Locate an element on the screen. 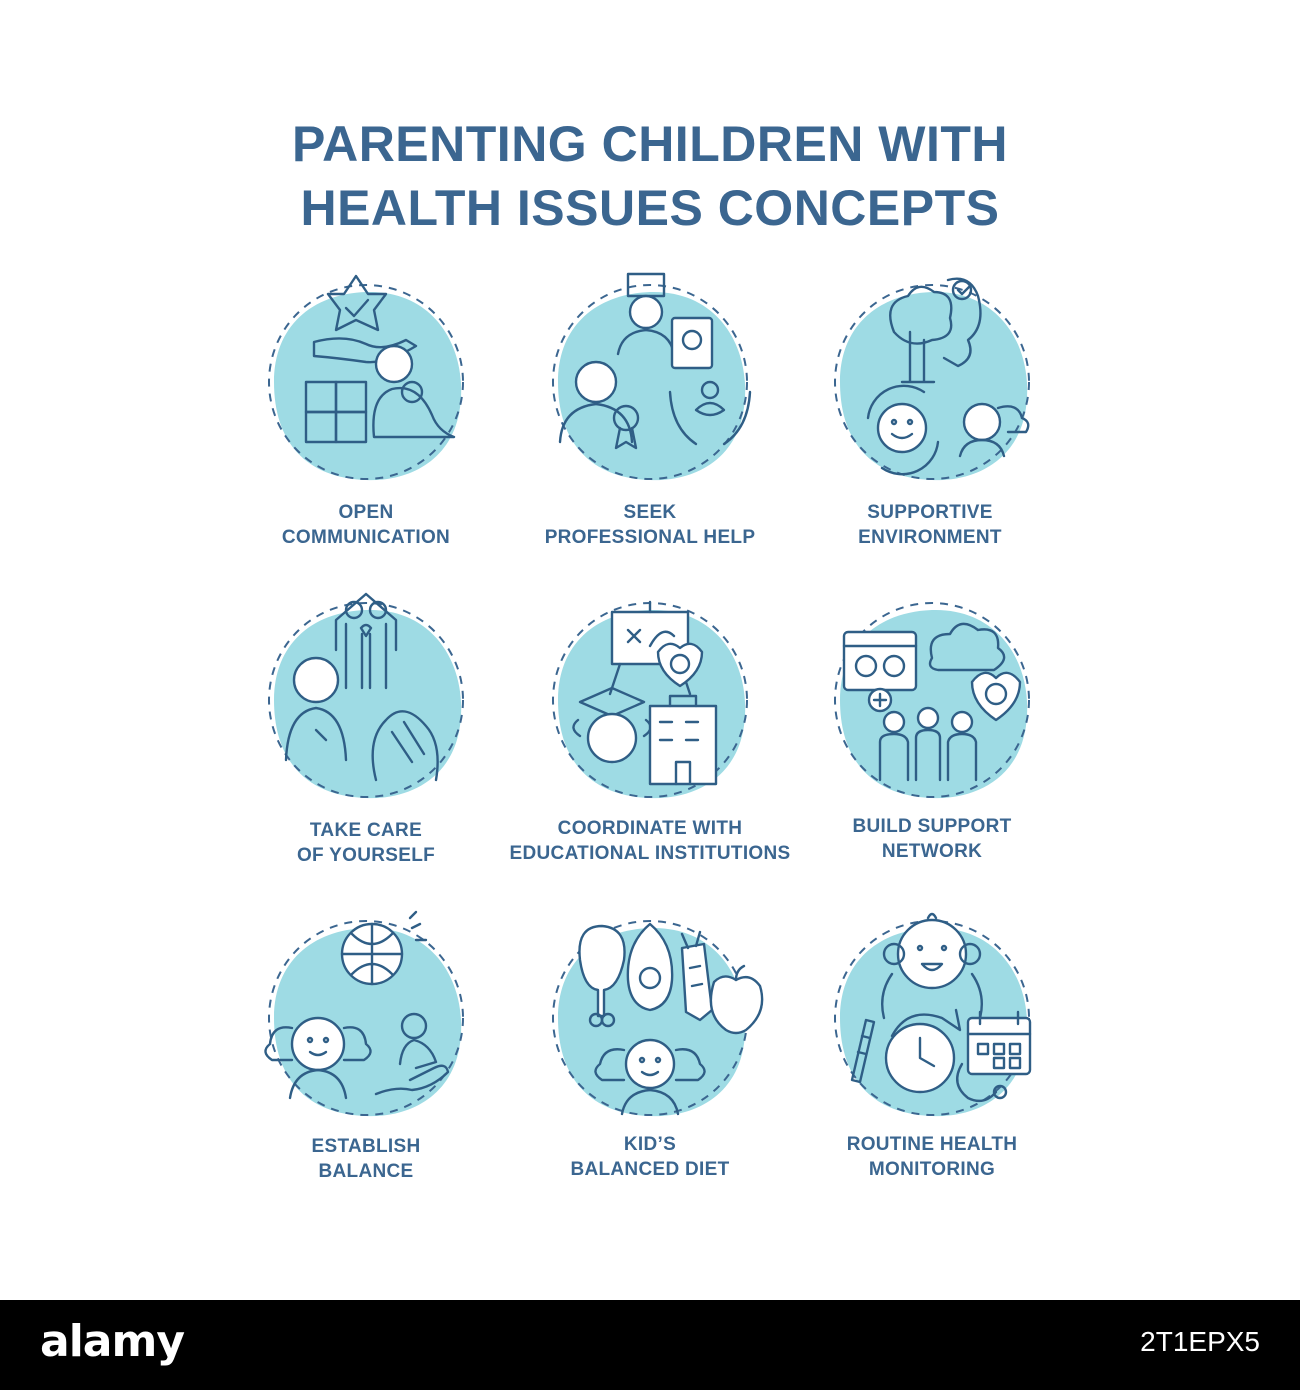 The height and width of the screenshot is (1390, 1300). concept-take-care-of-yourself is located at coordinates (366, 700).